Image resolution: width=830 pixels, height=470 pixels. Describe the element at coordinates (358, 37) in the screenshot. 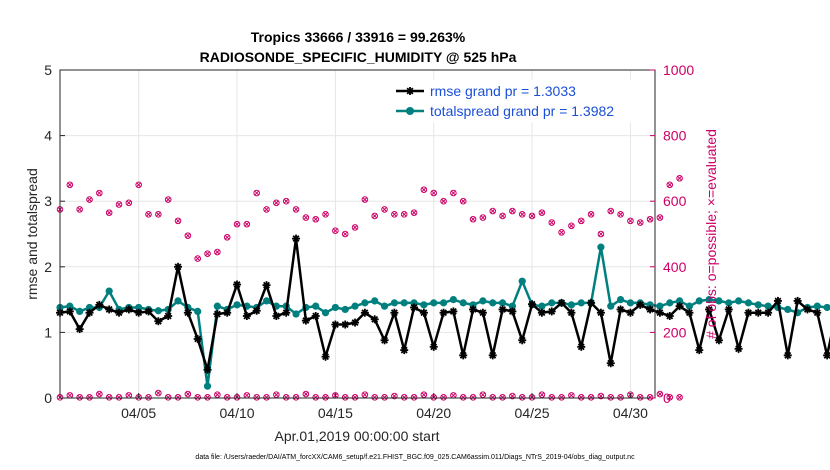

I see `chart-title-line1: Tropics 33666 / 33916 = 99.263%` at that location.